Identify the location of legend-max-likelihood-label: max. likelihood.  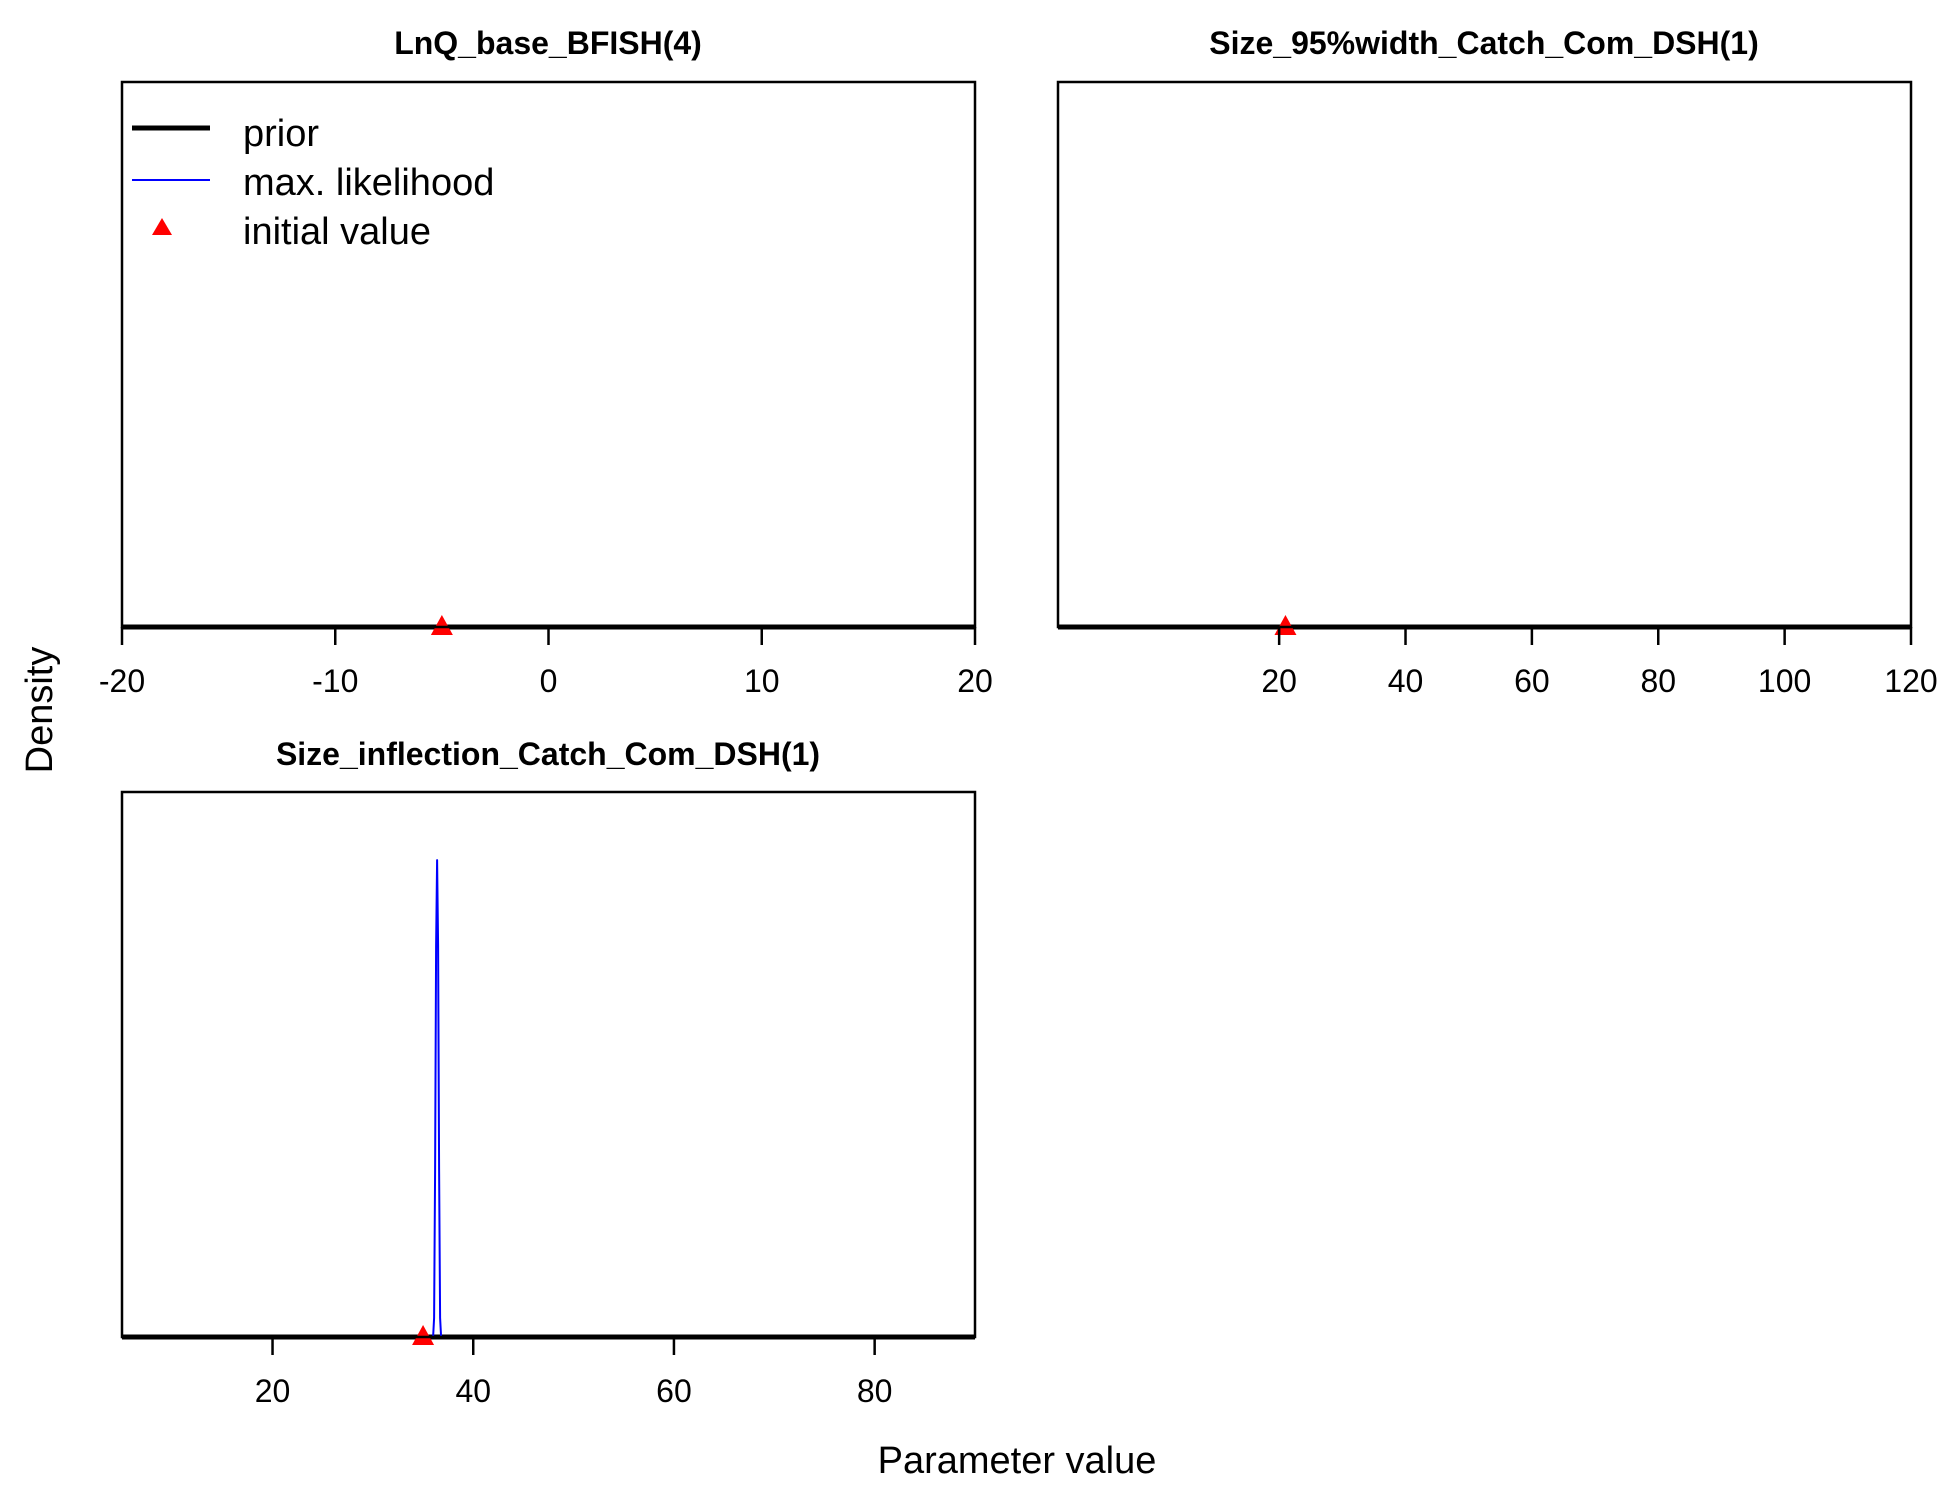
(368, 183).